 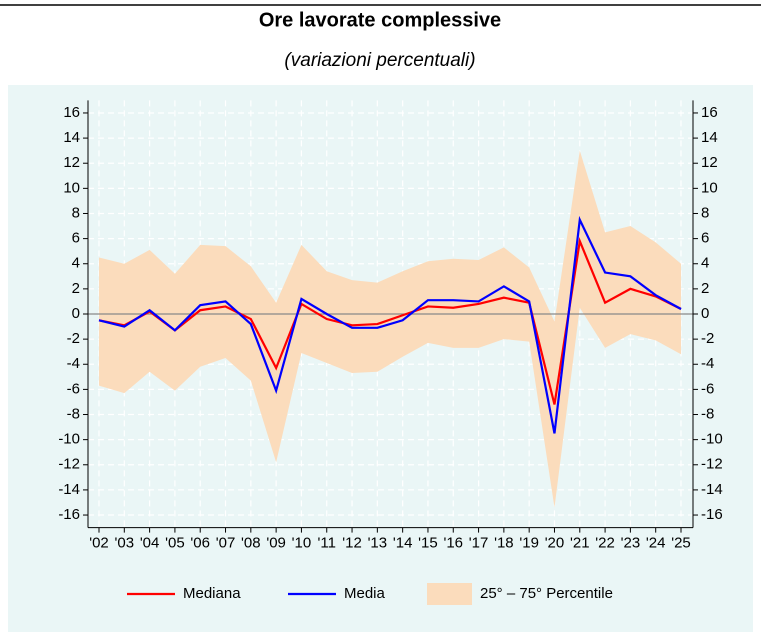 I want to click on x-tick-label: '08, so click(x=251, y=543).